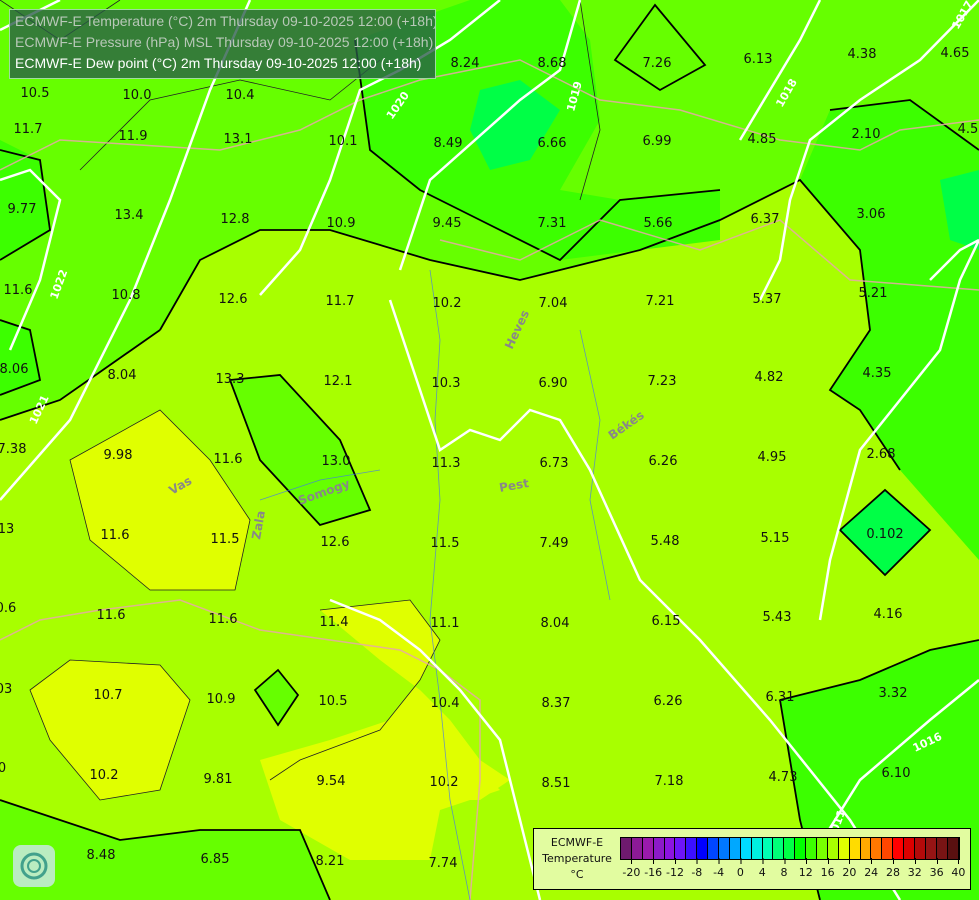  I want to click on dewpoint-value-label: 7.26, so click(657, 63).